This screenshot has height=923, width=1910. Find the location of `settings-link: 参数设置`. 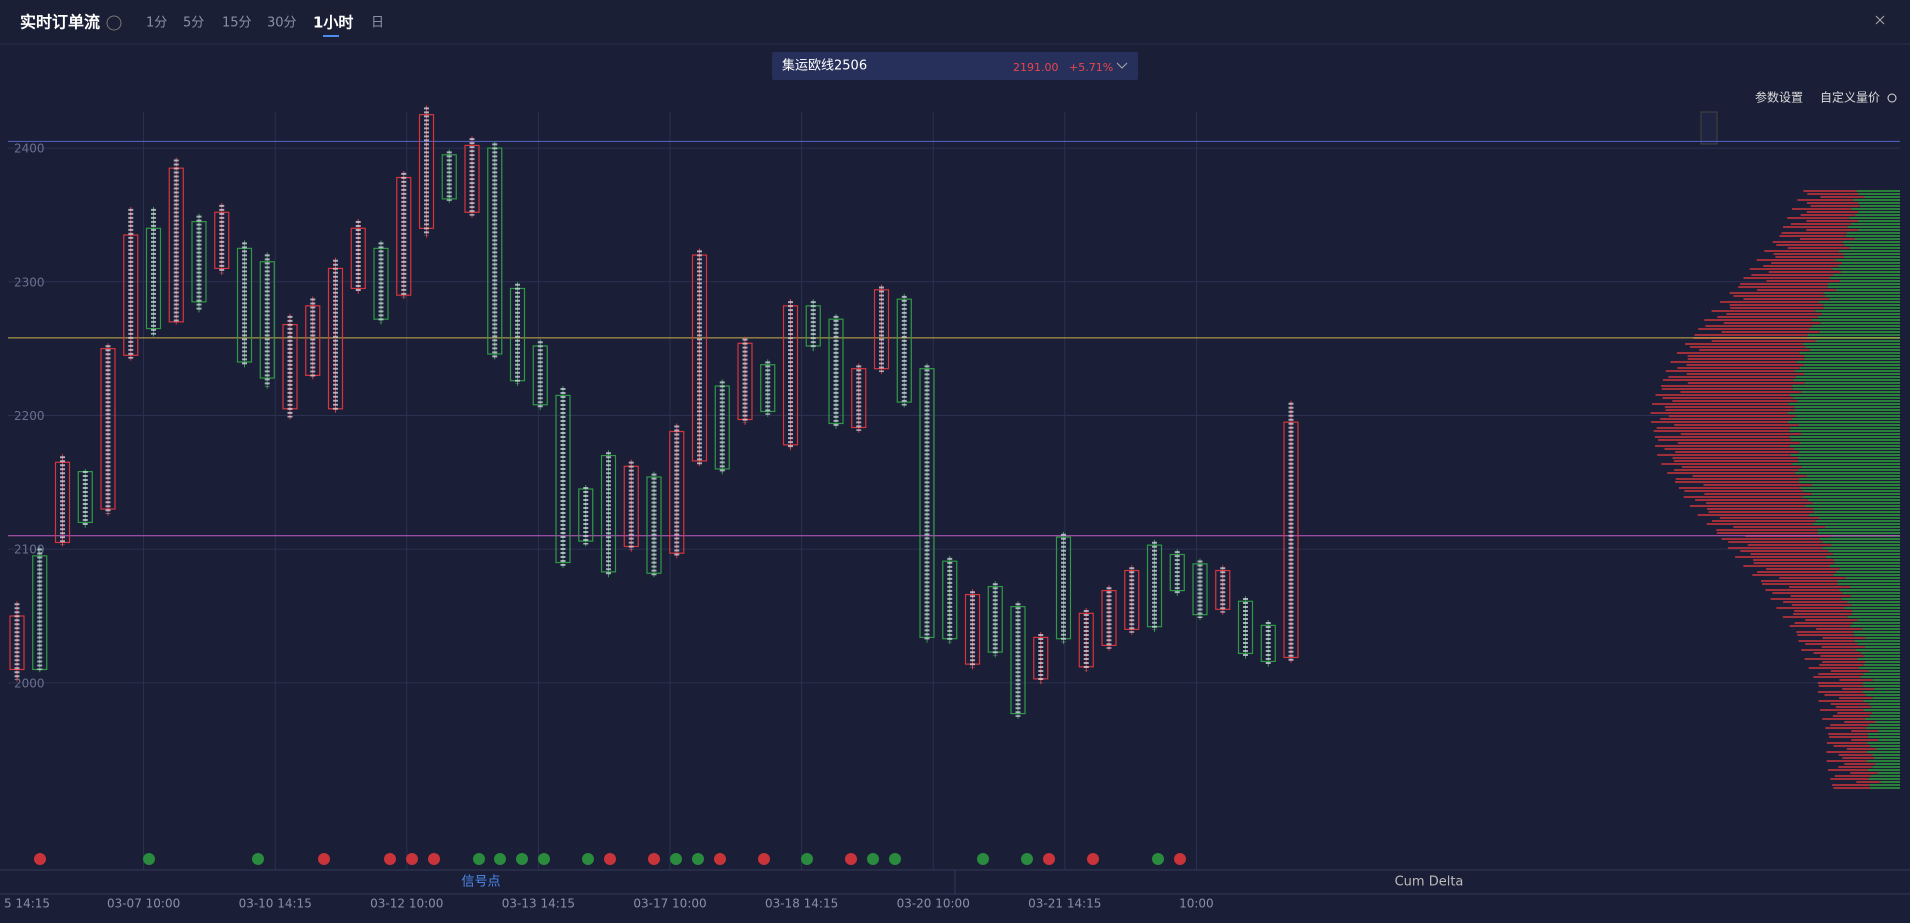

settings-link: 参数设置 is located at coordinates (1779, 97).